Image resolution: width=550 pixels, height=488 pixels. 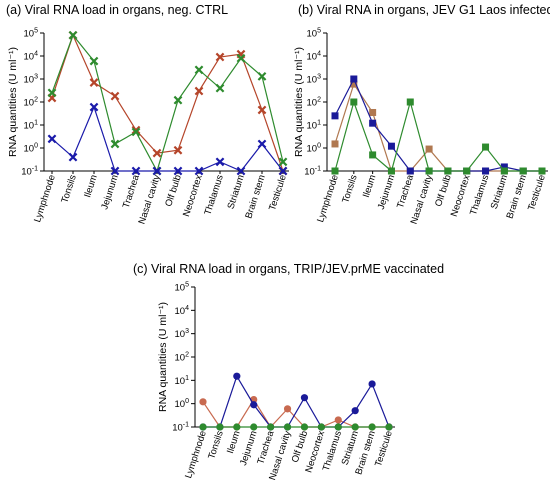 I want to click on panel-c-xtick-label: Ileum, so click(x=234, y=442).